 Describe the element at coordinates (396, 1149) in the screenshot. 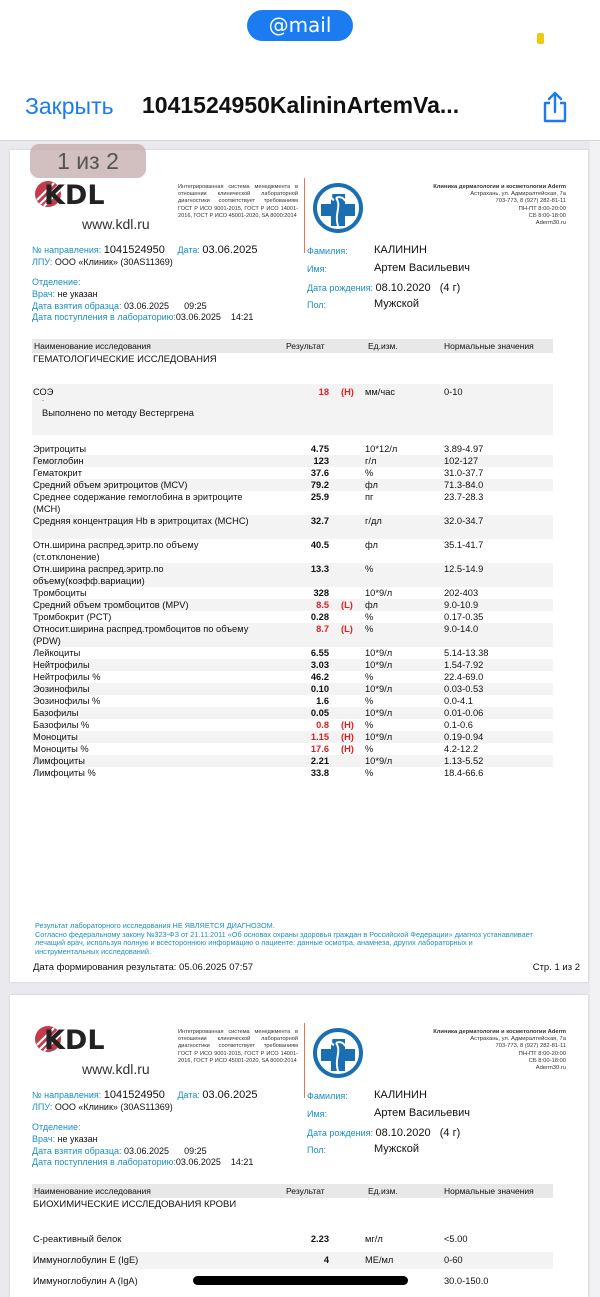

I see `sex-value: Мужской` at that location.